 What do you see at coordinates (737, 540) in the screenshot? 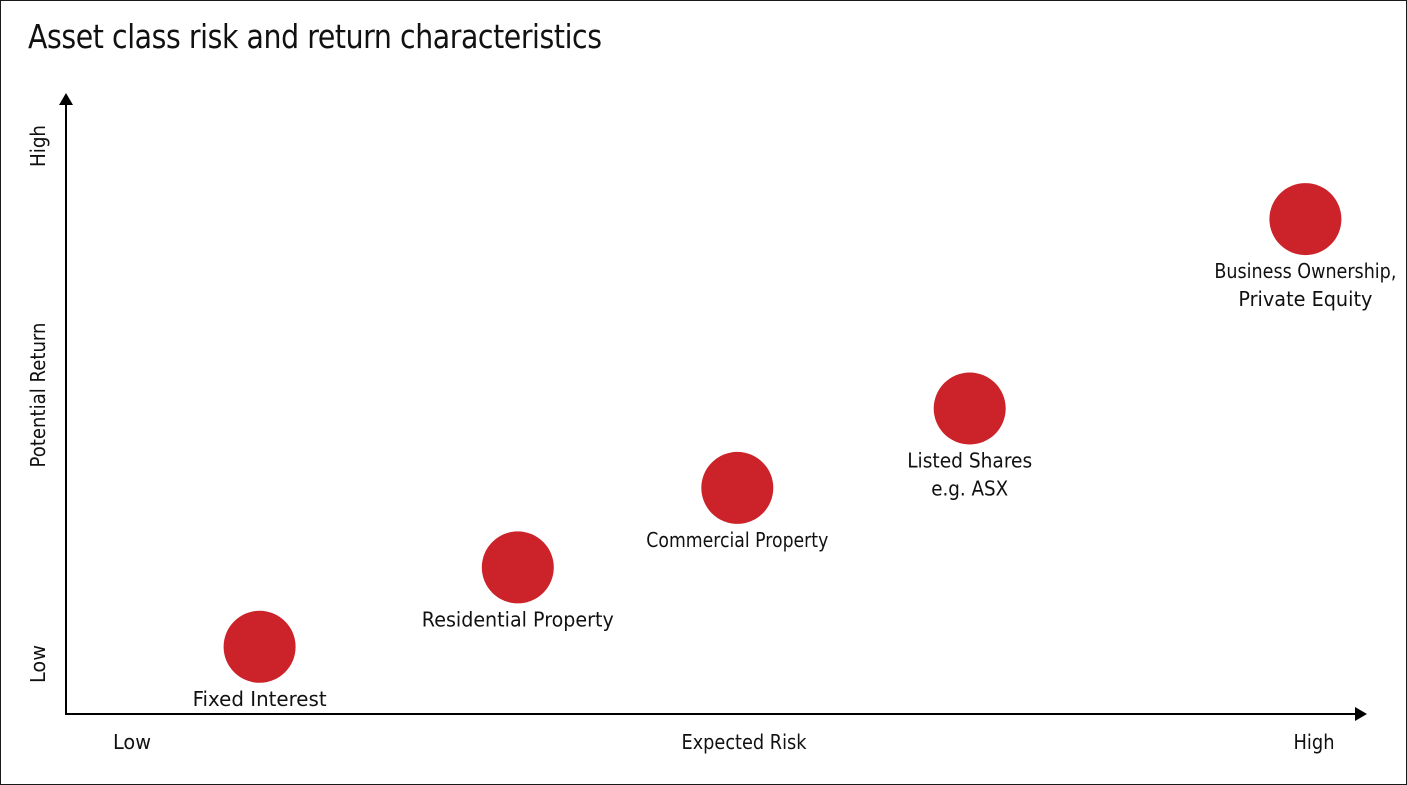
I see `data-point-label: Commercial Property` at bounding box center [737, 540].